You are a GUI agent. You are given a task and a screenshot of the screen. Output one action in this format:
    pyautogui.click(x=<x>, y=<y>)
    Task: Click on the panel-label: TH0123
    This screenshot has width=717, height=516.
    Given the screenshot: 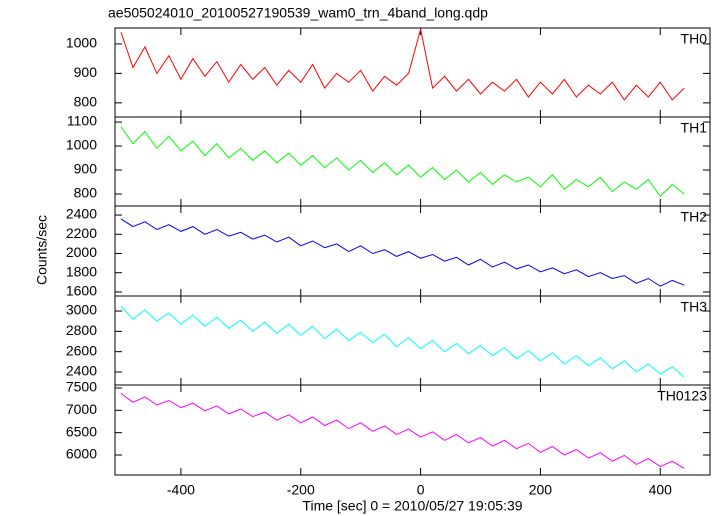 What is the action you would take?
    pyautogui.click(x=682, y=396)
    